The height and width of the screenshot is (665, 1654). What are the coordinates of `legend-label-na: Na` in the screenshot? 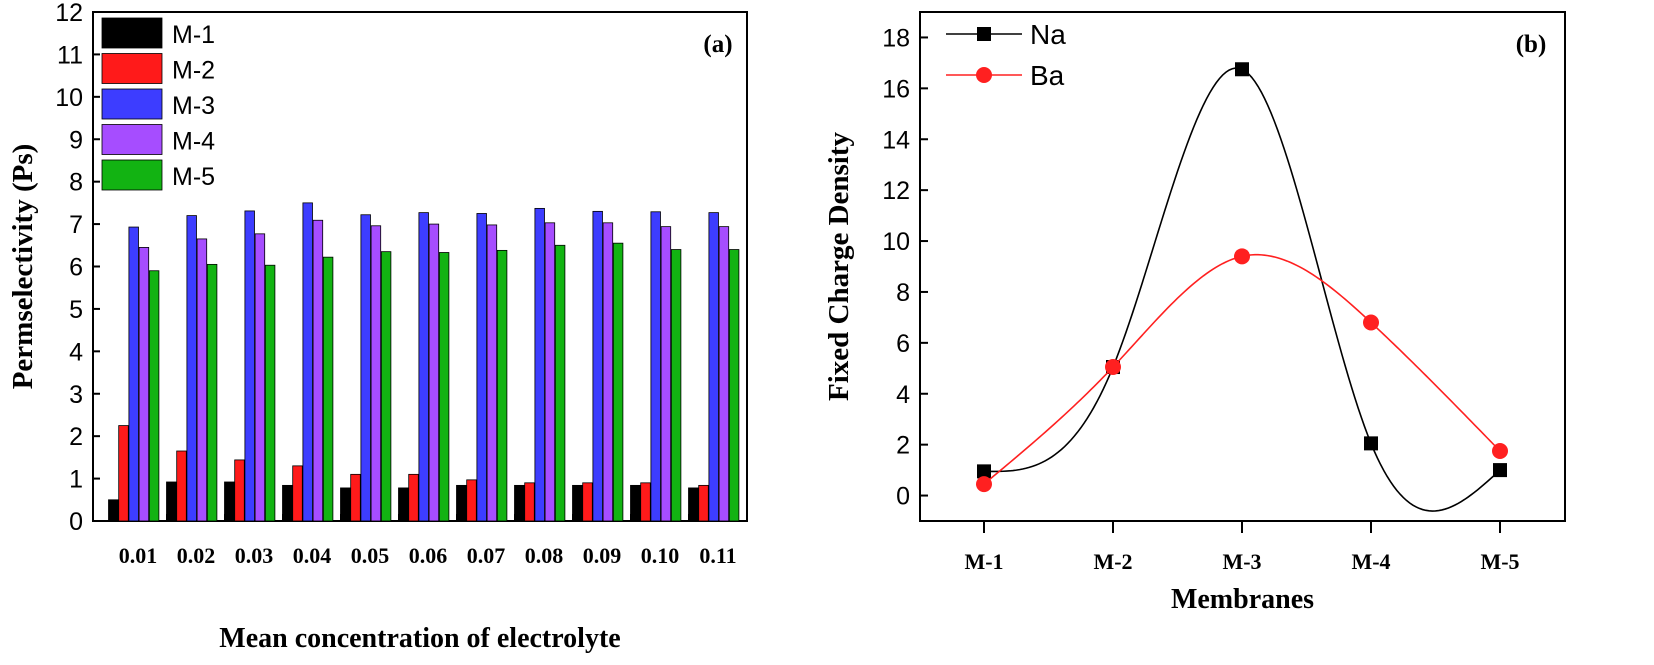 It's located at (1048, 34).